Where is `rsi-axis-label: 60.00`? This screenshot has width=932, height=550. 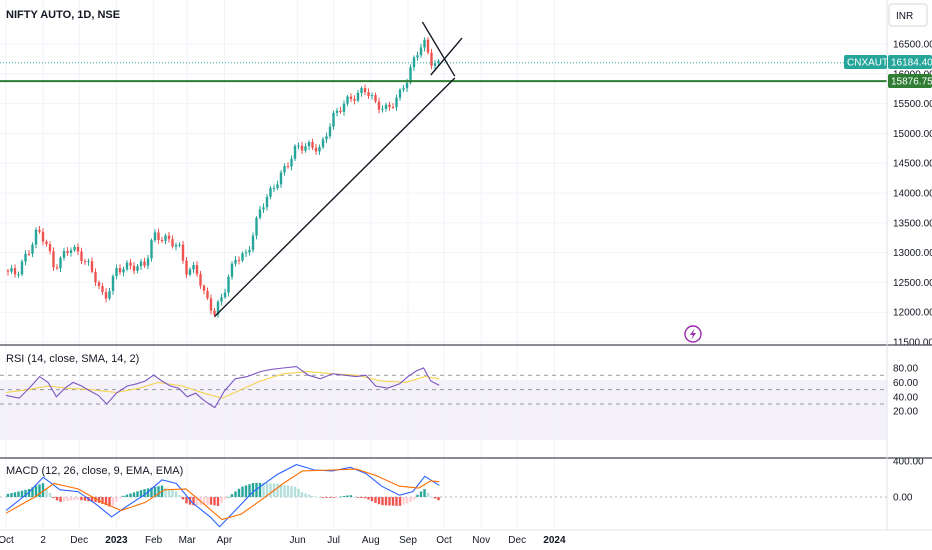 rsi-axis-label: 60.00 is located at coordinates (905, 383).